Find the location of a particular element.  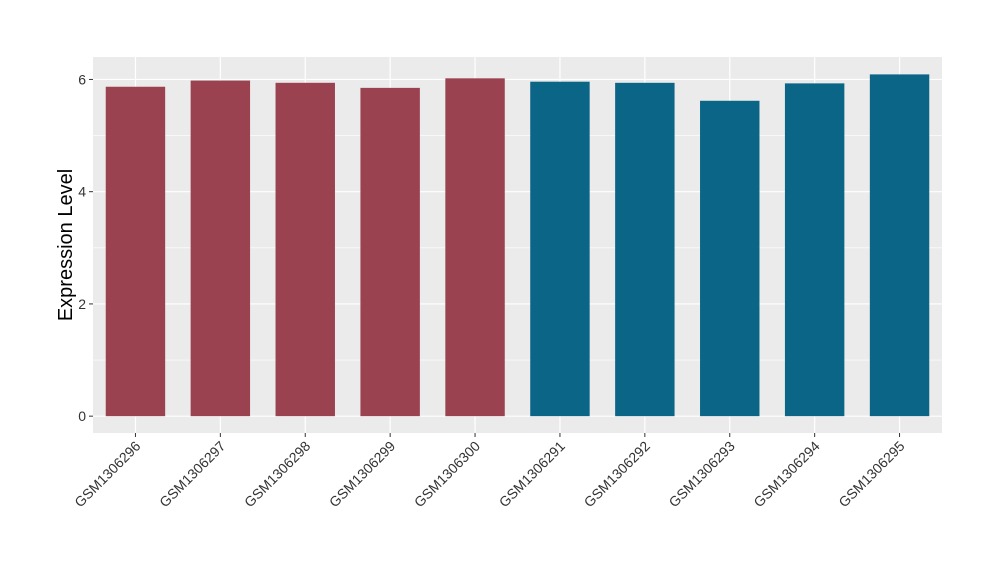

bar-GSM1306291 is located at coordinates (560, 249).